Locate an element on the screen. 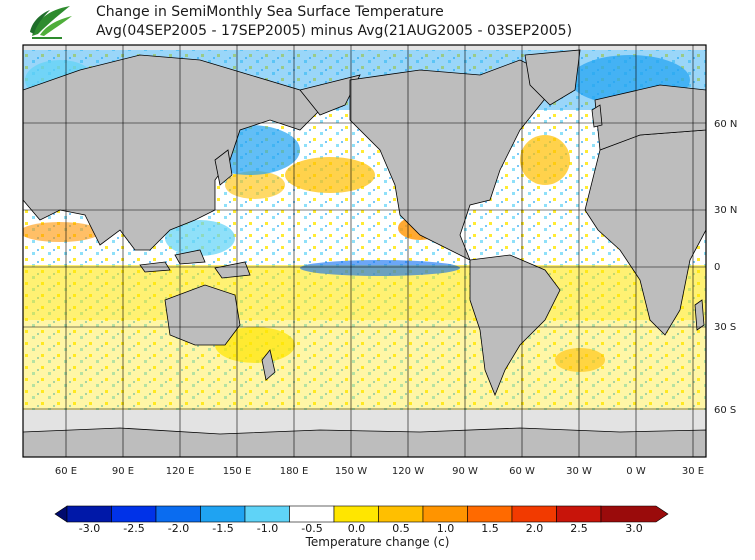 The height and width of the screenshot is (560, 755). colorbar-tick-label: 3.0 is located at coordinates (634, 528).